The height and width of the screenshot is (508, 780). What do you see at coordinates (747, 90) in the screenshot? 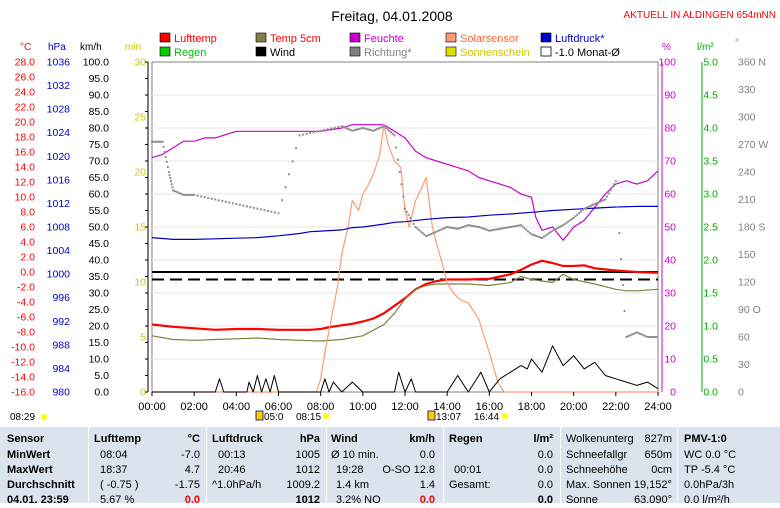
I see `y-tick-label-direction: 330` at bounding box center [747, 90].